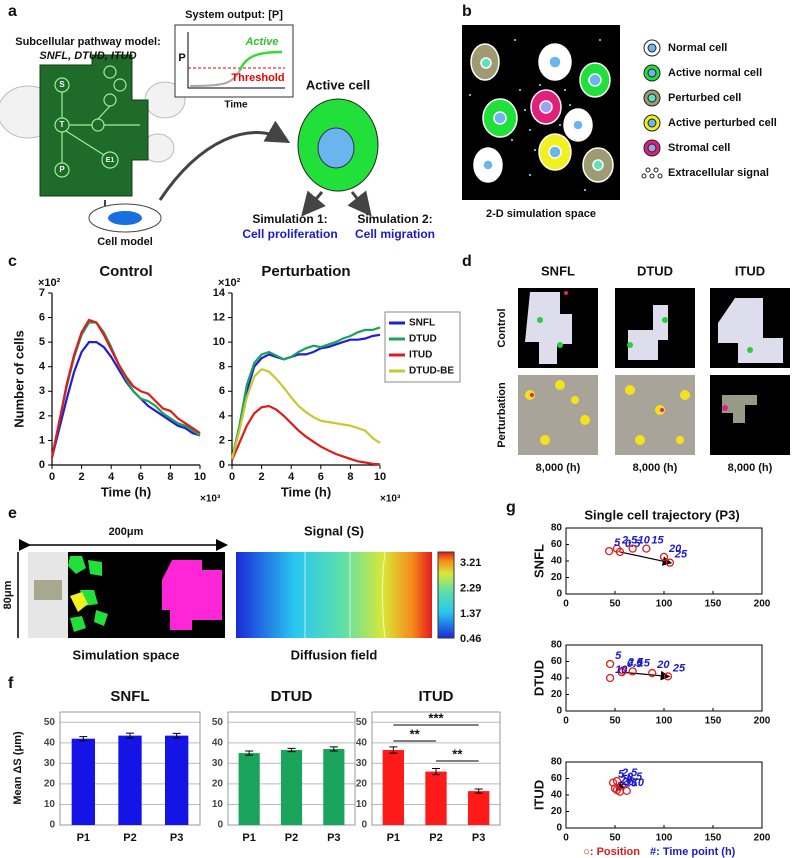 The image size is (797, 858). I want to click on x-multiplier: ×10³, so click(210, 499).